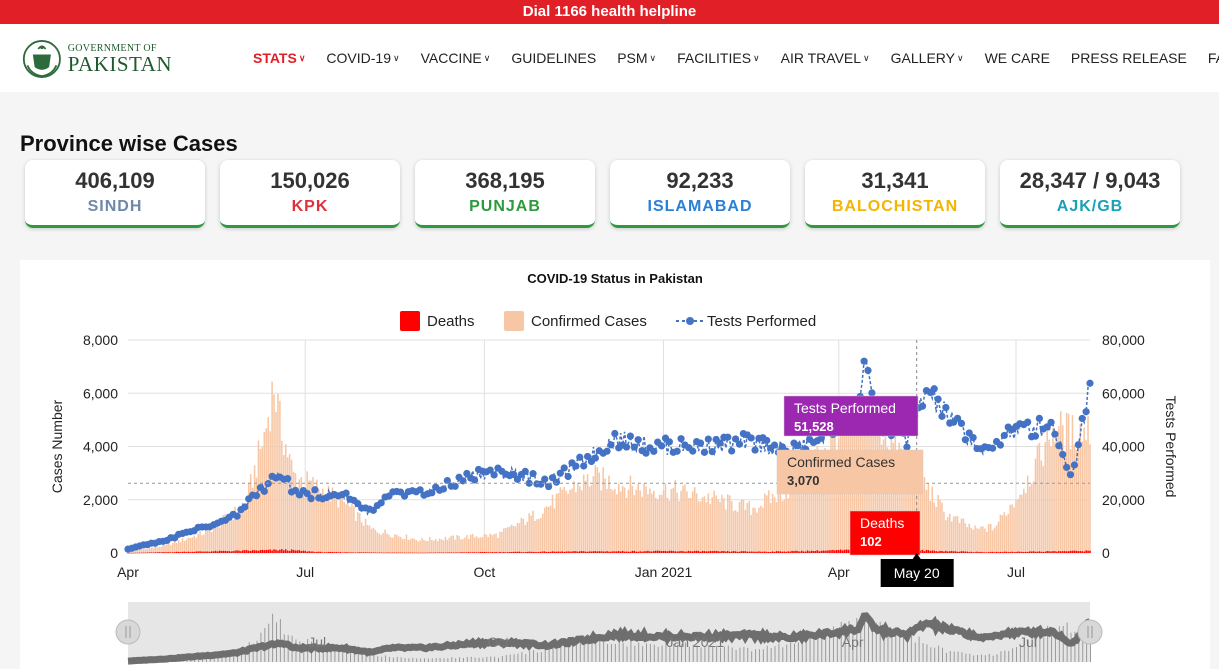 The height and width of the screenshot is (669, 1219). Describe the element at coordinates (1090, 632) in the screenshot. I see `navigator-right-handle` at that location.